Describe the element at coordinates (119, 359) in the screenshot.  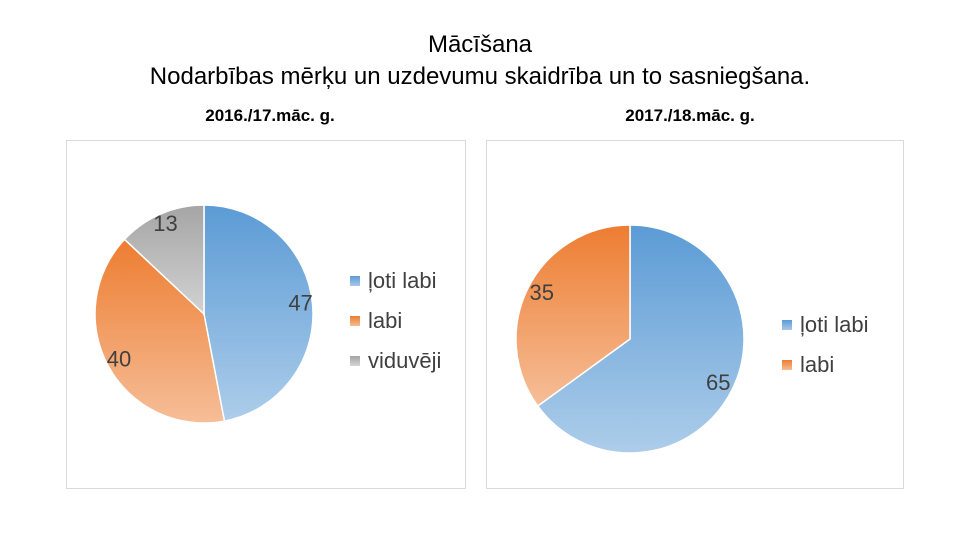
I see `data-label: 40` at that location.